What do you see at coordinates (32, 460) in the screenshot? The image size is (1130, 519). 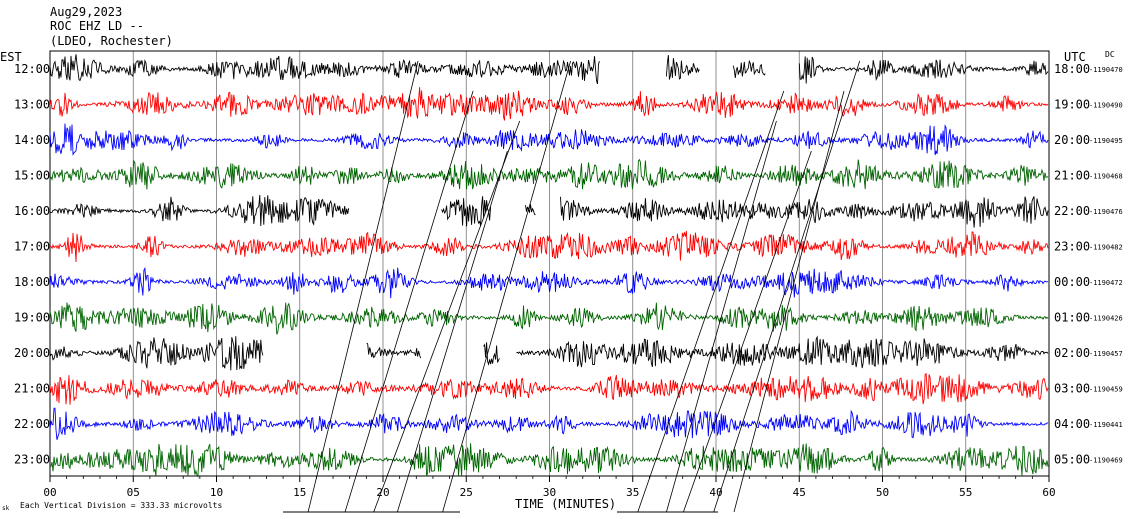 I see `est-hour-label: 23:00` at bounding box center [32, 460].